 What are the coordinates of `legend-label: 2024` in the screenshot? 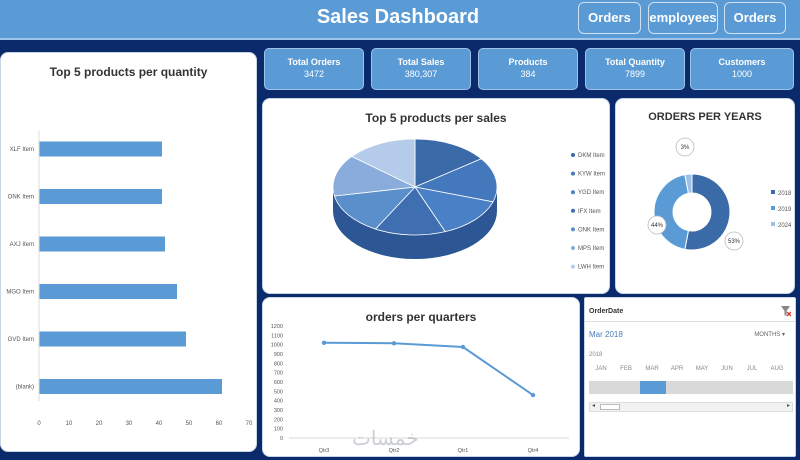 It's located at (785, 226).